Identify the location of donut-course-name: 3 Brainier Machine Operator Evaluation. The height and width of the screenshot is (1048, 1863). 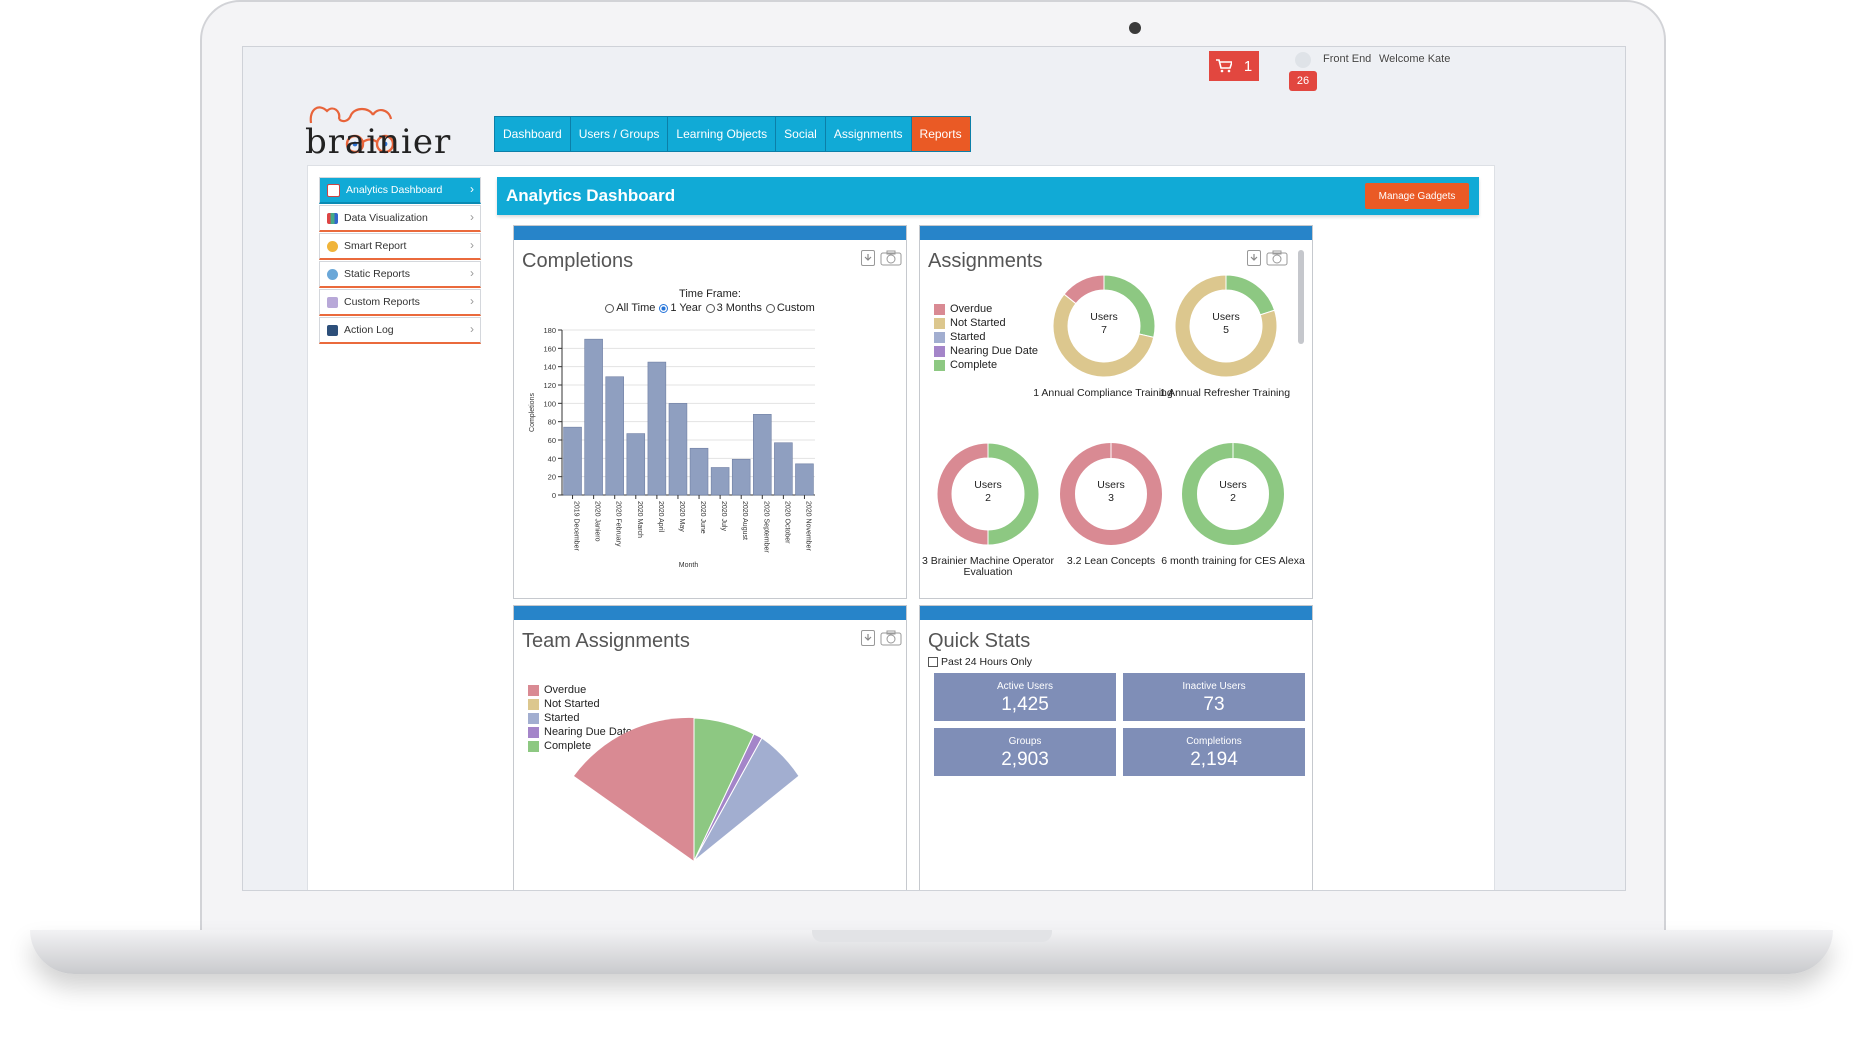
(988, 566).